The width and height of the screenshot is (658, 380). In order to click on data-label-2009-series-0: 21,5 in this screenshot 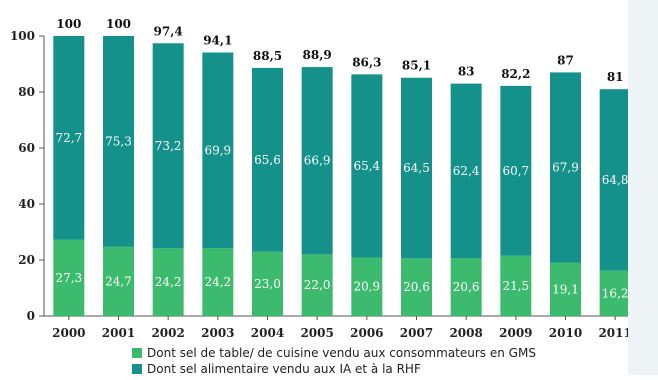, I will do `click(515, 286)`.